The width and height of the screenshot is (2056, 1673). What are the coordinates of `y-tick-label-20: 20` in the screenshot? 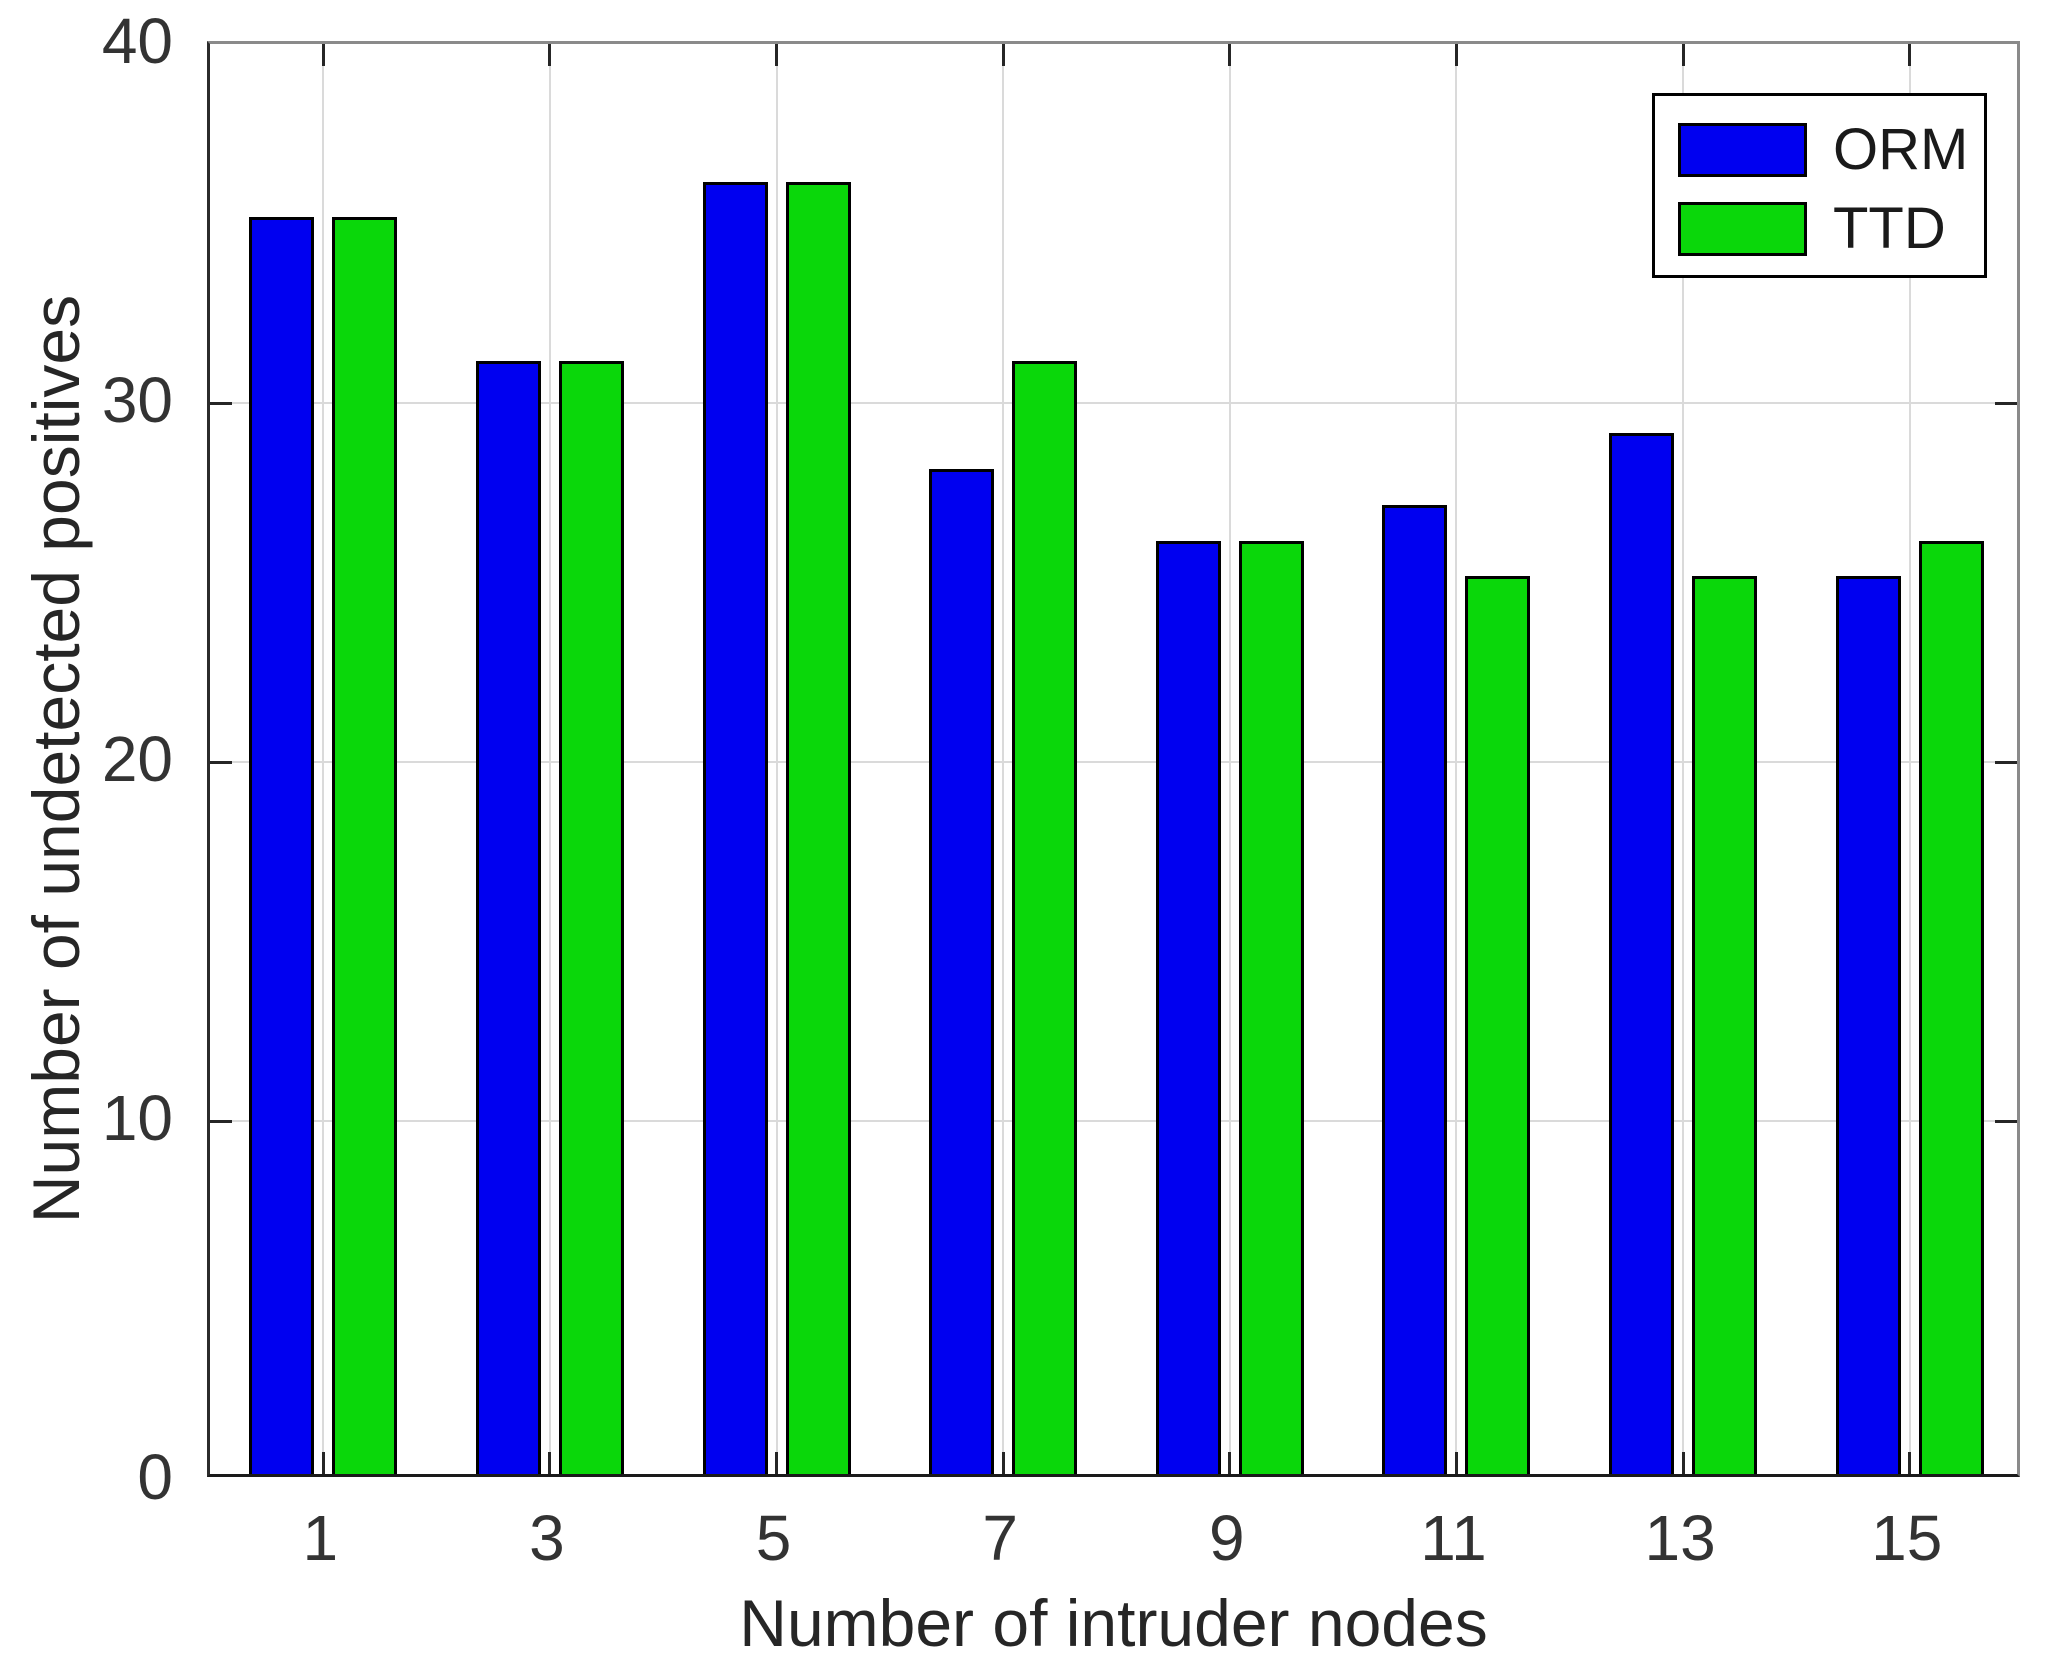 It's located at (137, 759).